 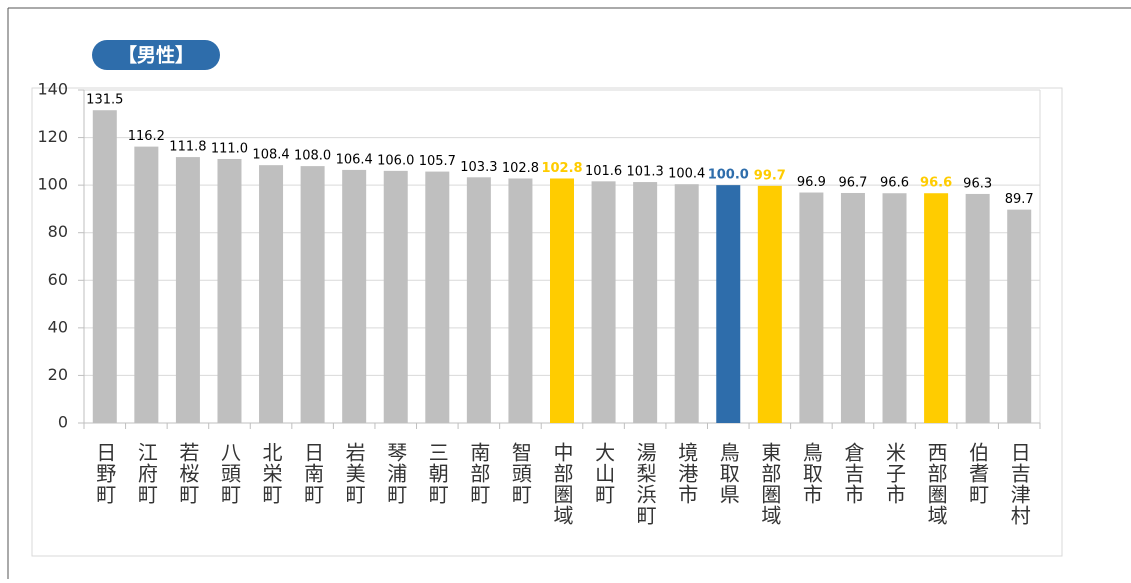 I want to click on x-tick-label: 伯耆町, so click(x=978, y=473).